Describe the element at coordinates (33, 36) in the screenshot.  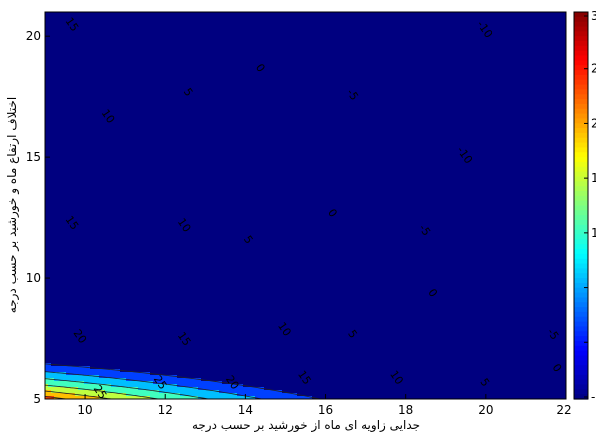
I see `y-tick-label: 20` at that location.